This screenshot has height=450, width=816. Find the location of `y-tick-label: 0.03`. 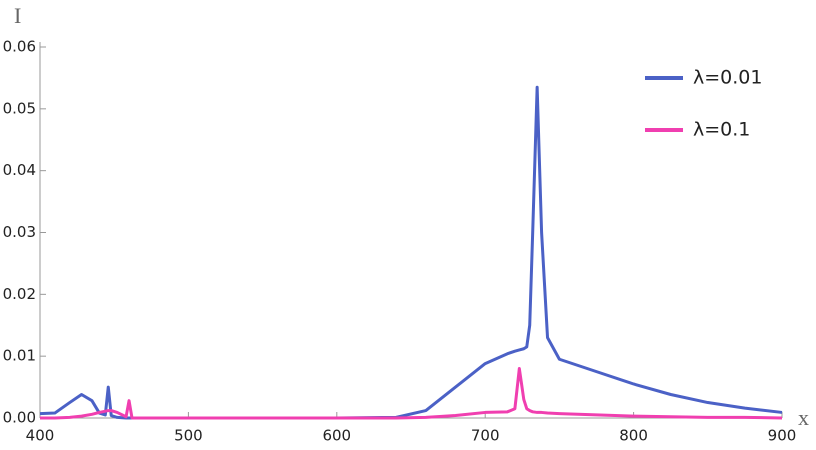

y-tick-label: 0.03 is located at coordinates (19, 232).